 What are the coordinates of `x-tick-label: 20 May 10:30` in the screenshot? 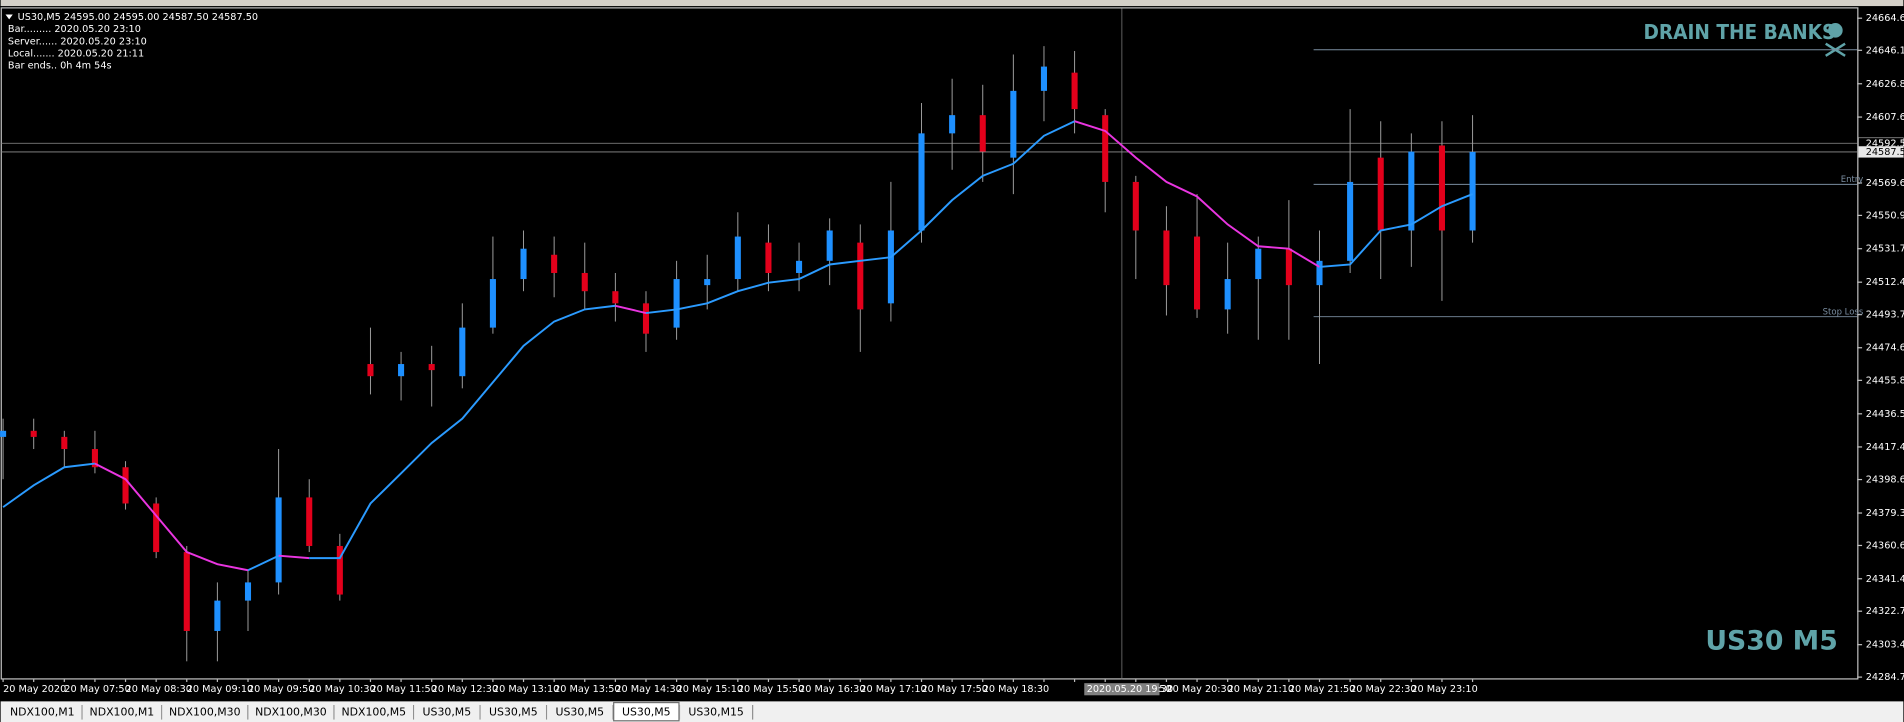 It's located at (342, 689).